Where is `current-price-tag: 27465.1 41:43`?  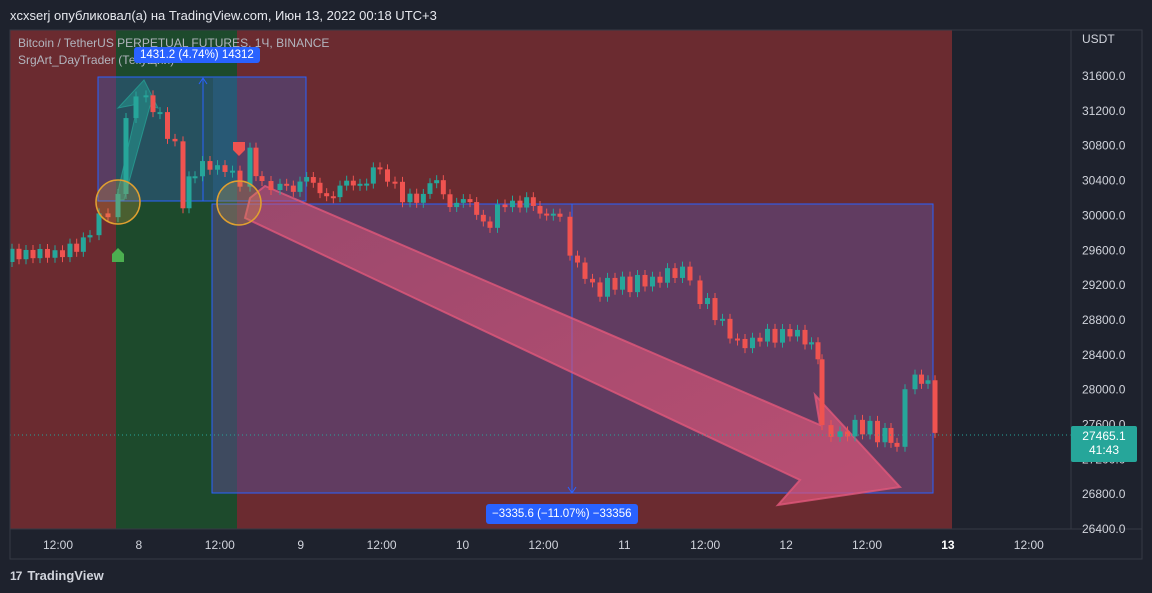
current-price-tag: 27465.1 41:43 is located at coordinates (1104, 444).